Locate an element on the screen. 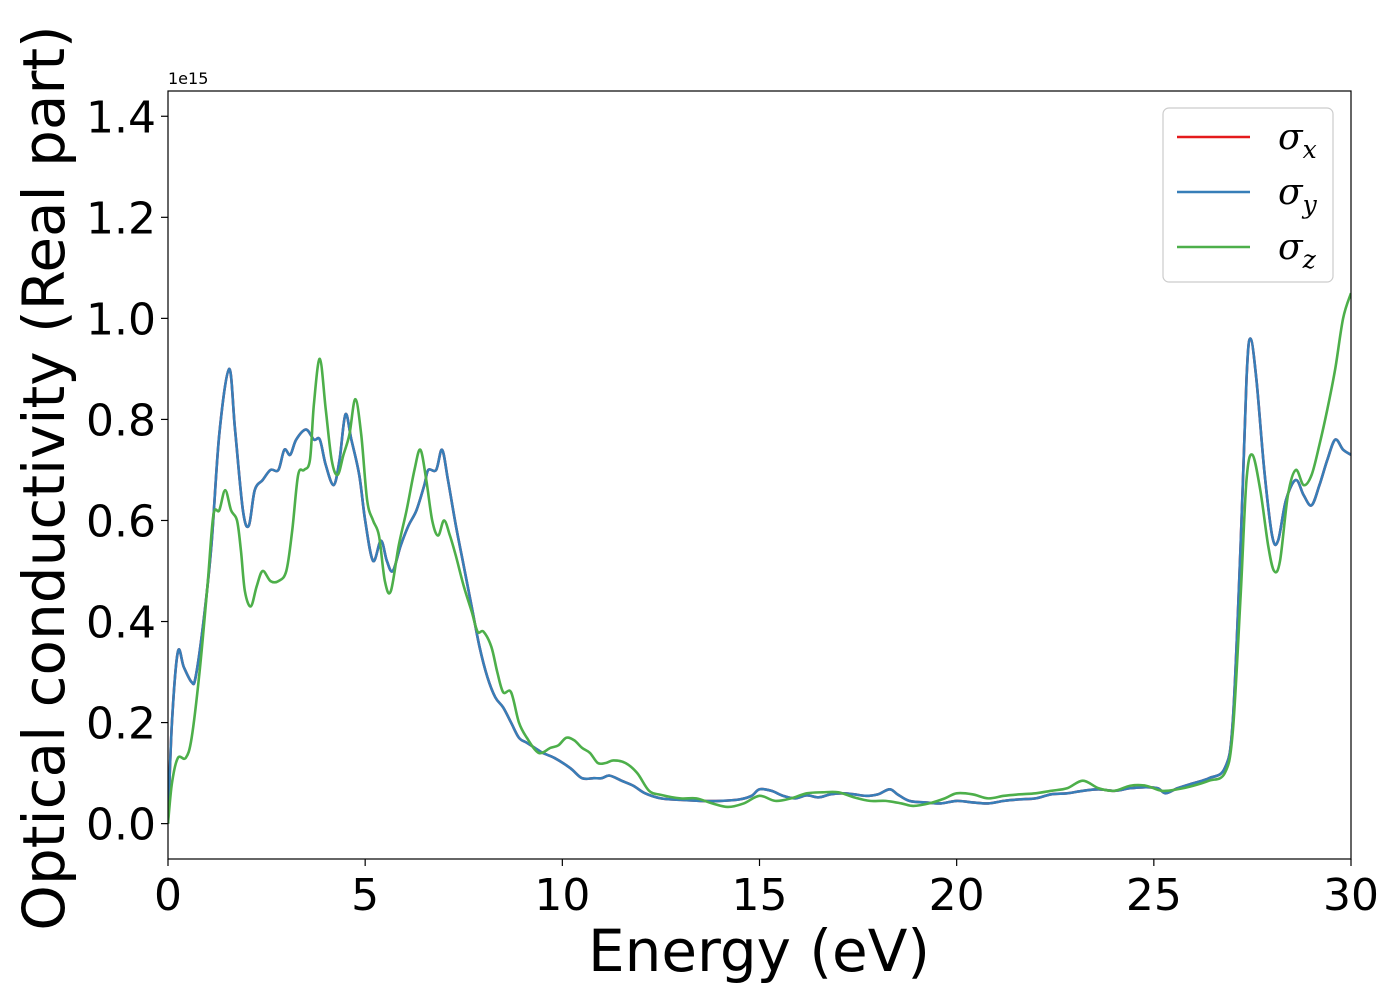 Image resolution: width=1400 pixels, height=1000 pixels. x-tick-label: 5 is located at coordinates (365, 895).